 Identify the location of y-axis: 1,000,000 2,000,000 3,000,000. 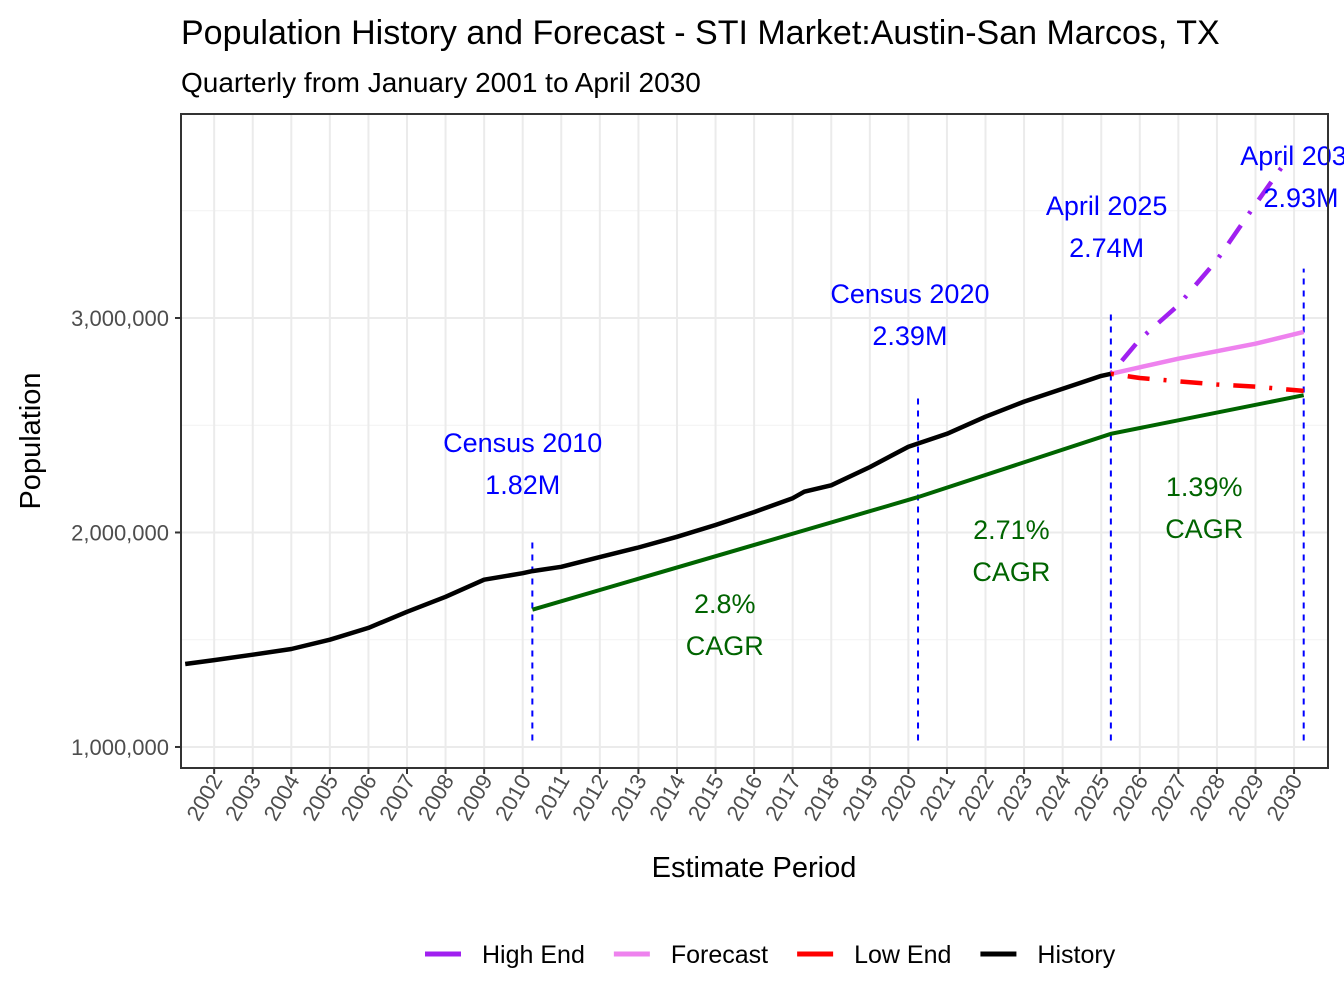
(126, 533).